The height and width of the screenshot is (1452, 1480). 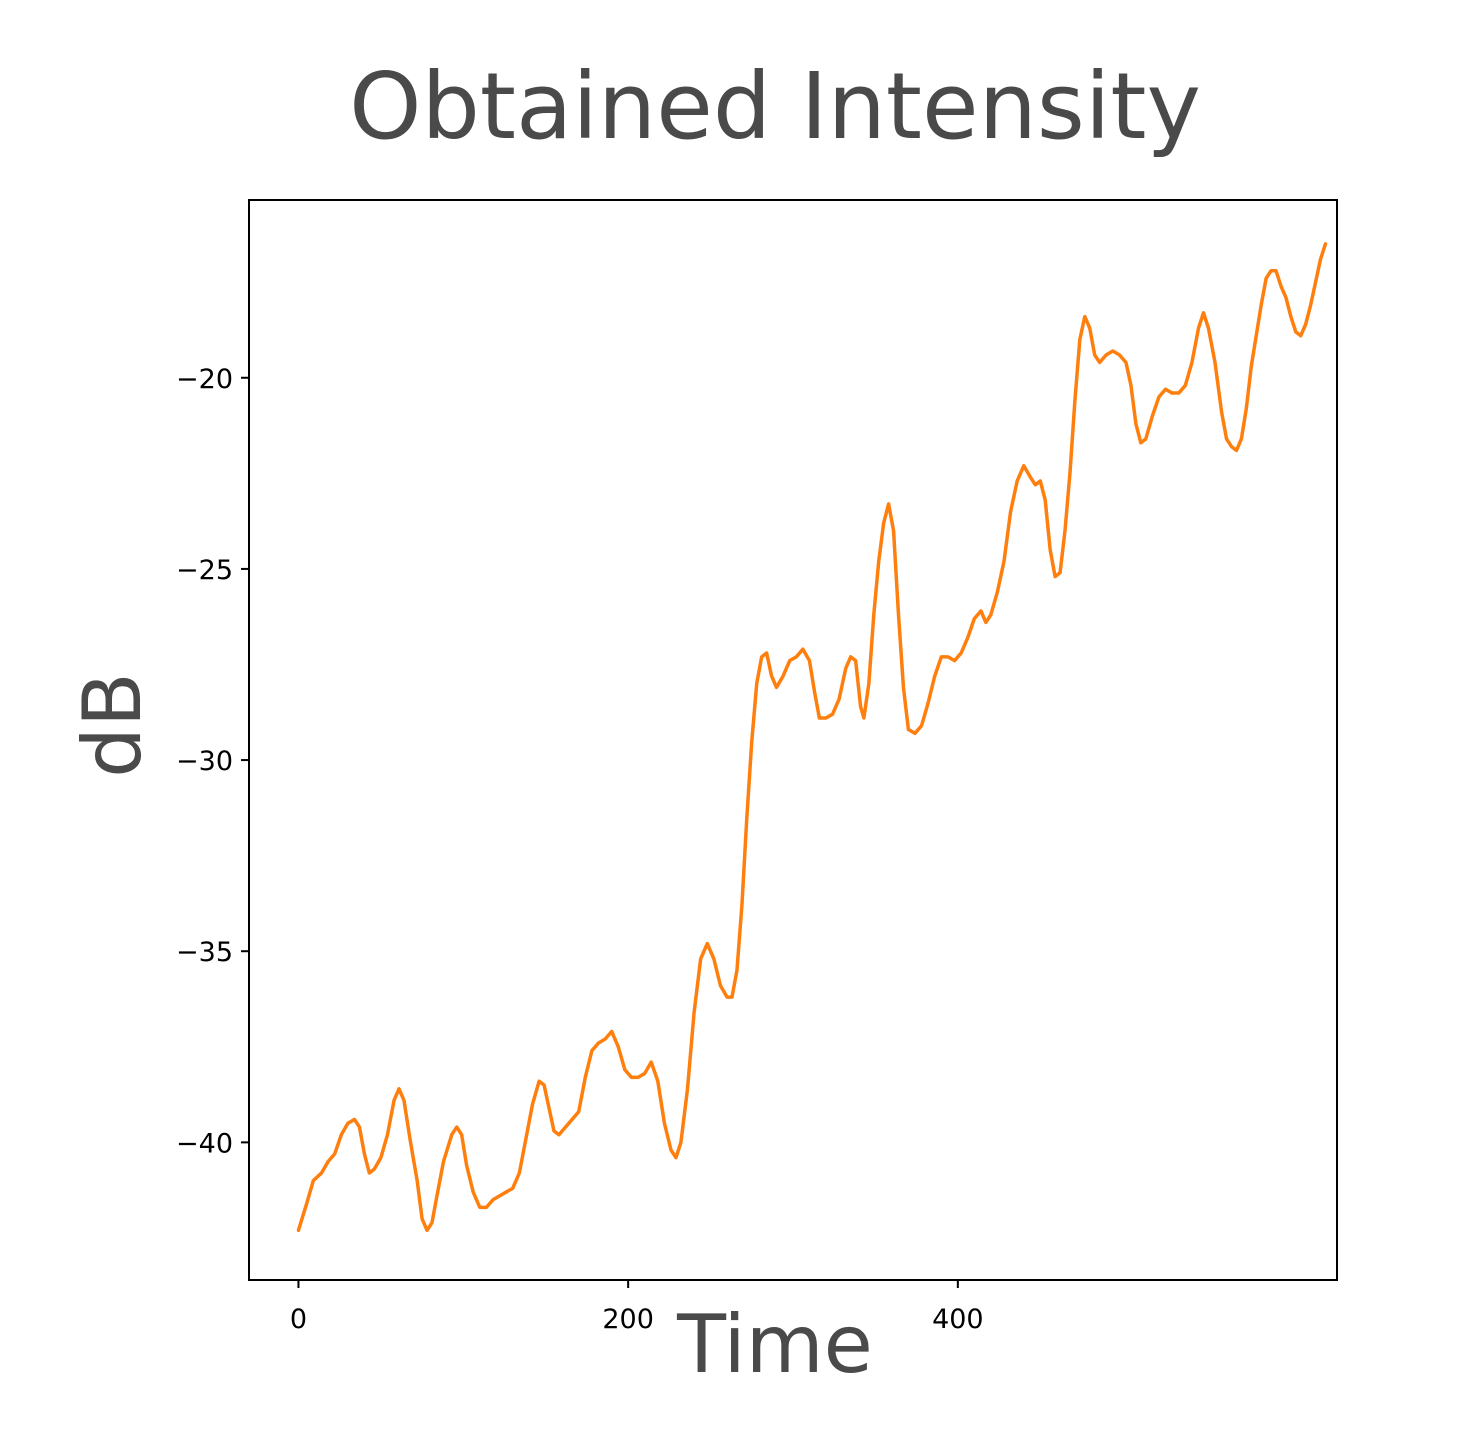 What do you see at coordinates (204, 570) in the screenshot?
I see `y-tick-label: −25` at bounding box center [204, 570].